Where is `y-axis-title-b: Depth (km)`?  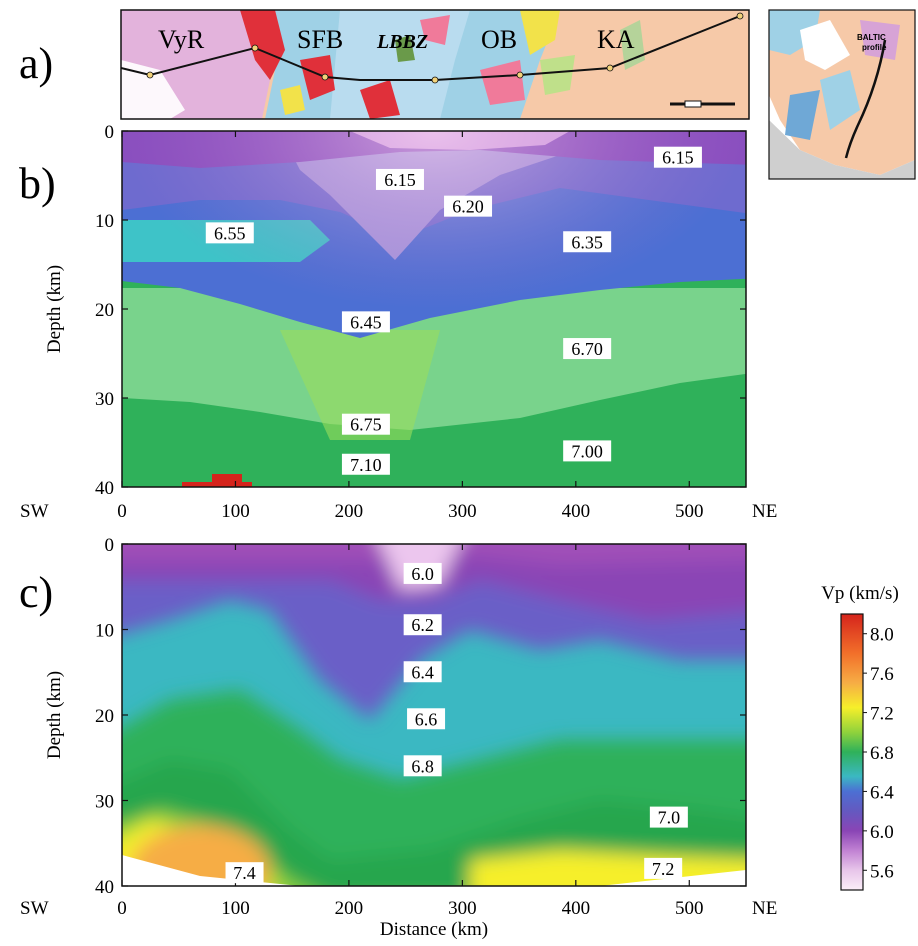
y-axis-title-b: Depth (km) is located at coordinates (54, 309).